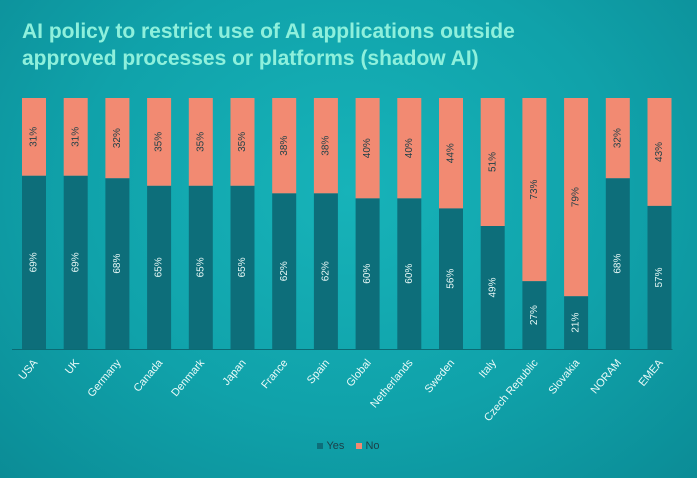  I want to click on data-label-yes-5: 65%, so click(242, 267).